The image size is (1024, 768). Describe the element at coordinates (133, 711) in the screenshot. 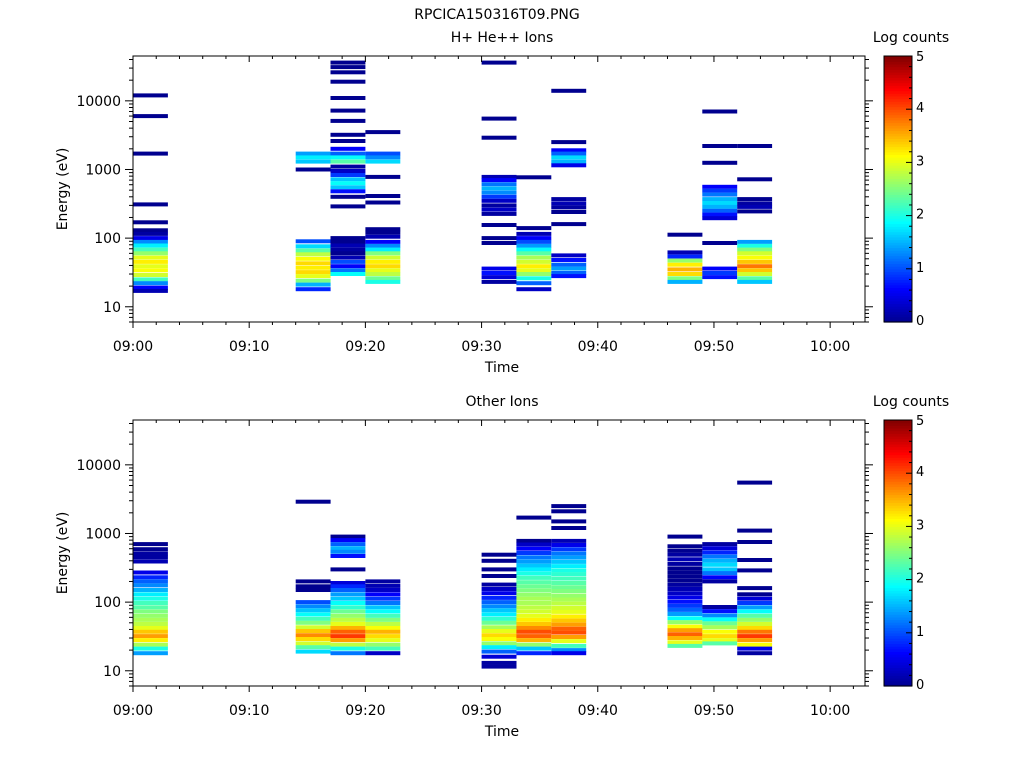

I see `panel-2-x-tick-label: 09:00` at that location.